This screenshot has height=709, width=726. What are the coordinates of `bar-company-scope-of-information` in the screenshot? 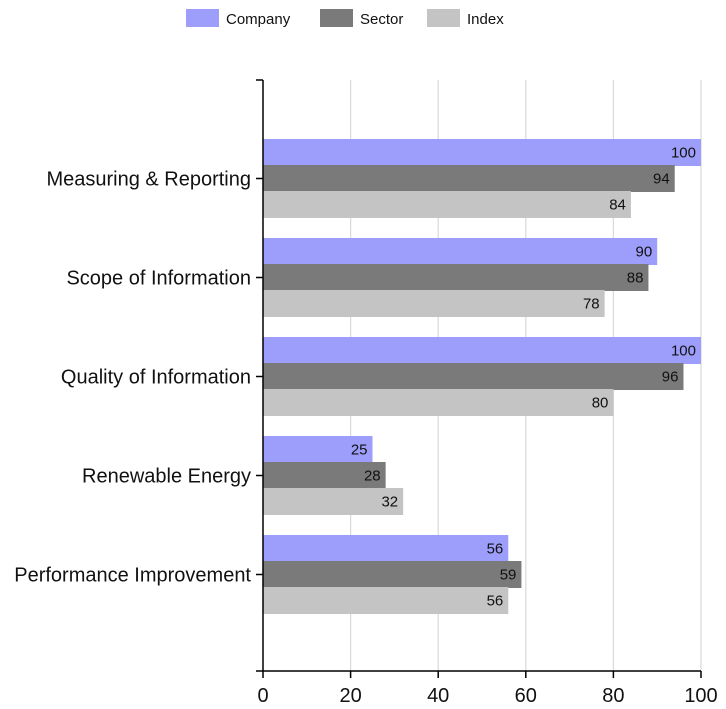 It's located at (460, 251).